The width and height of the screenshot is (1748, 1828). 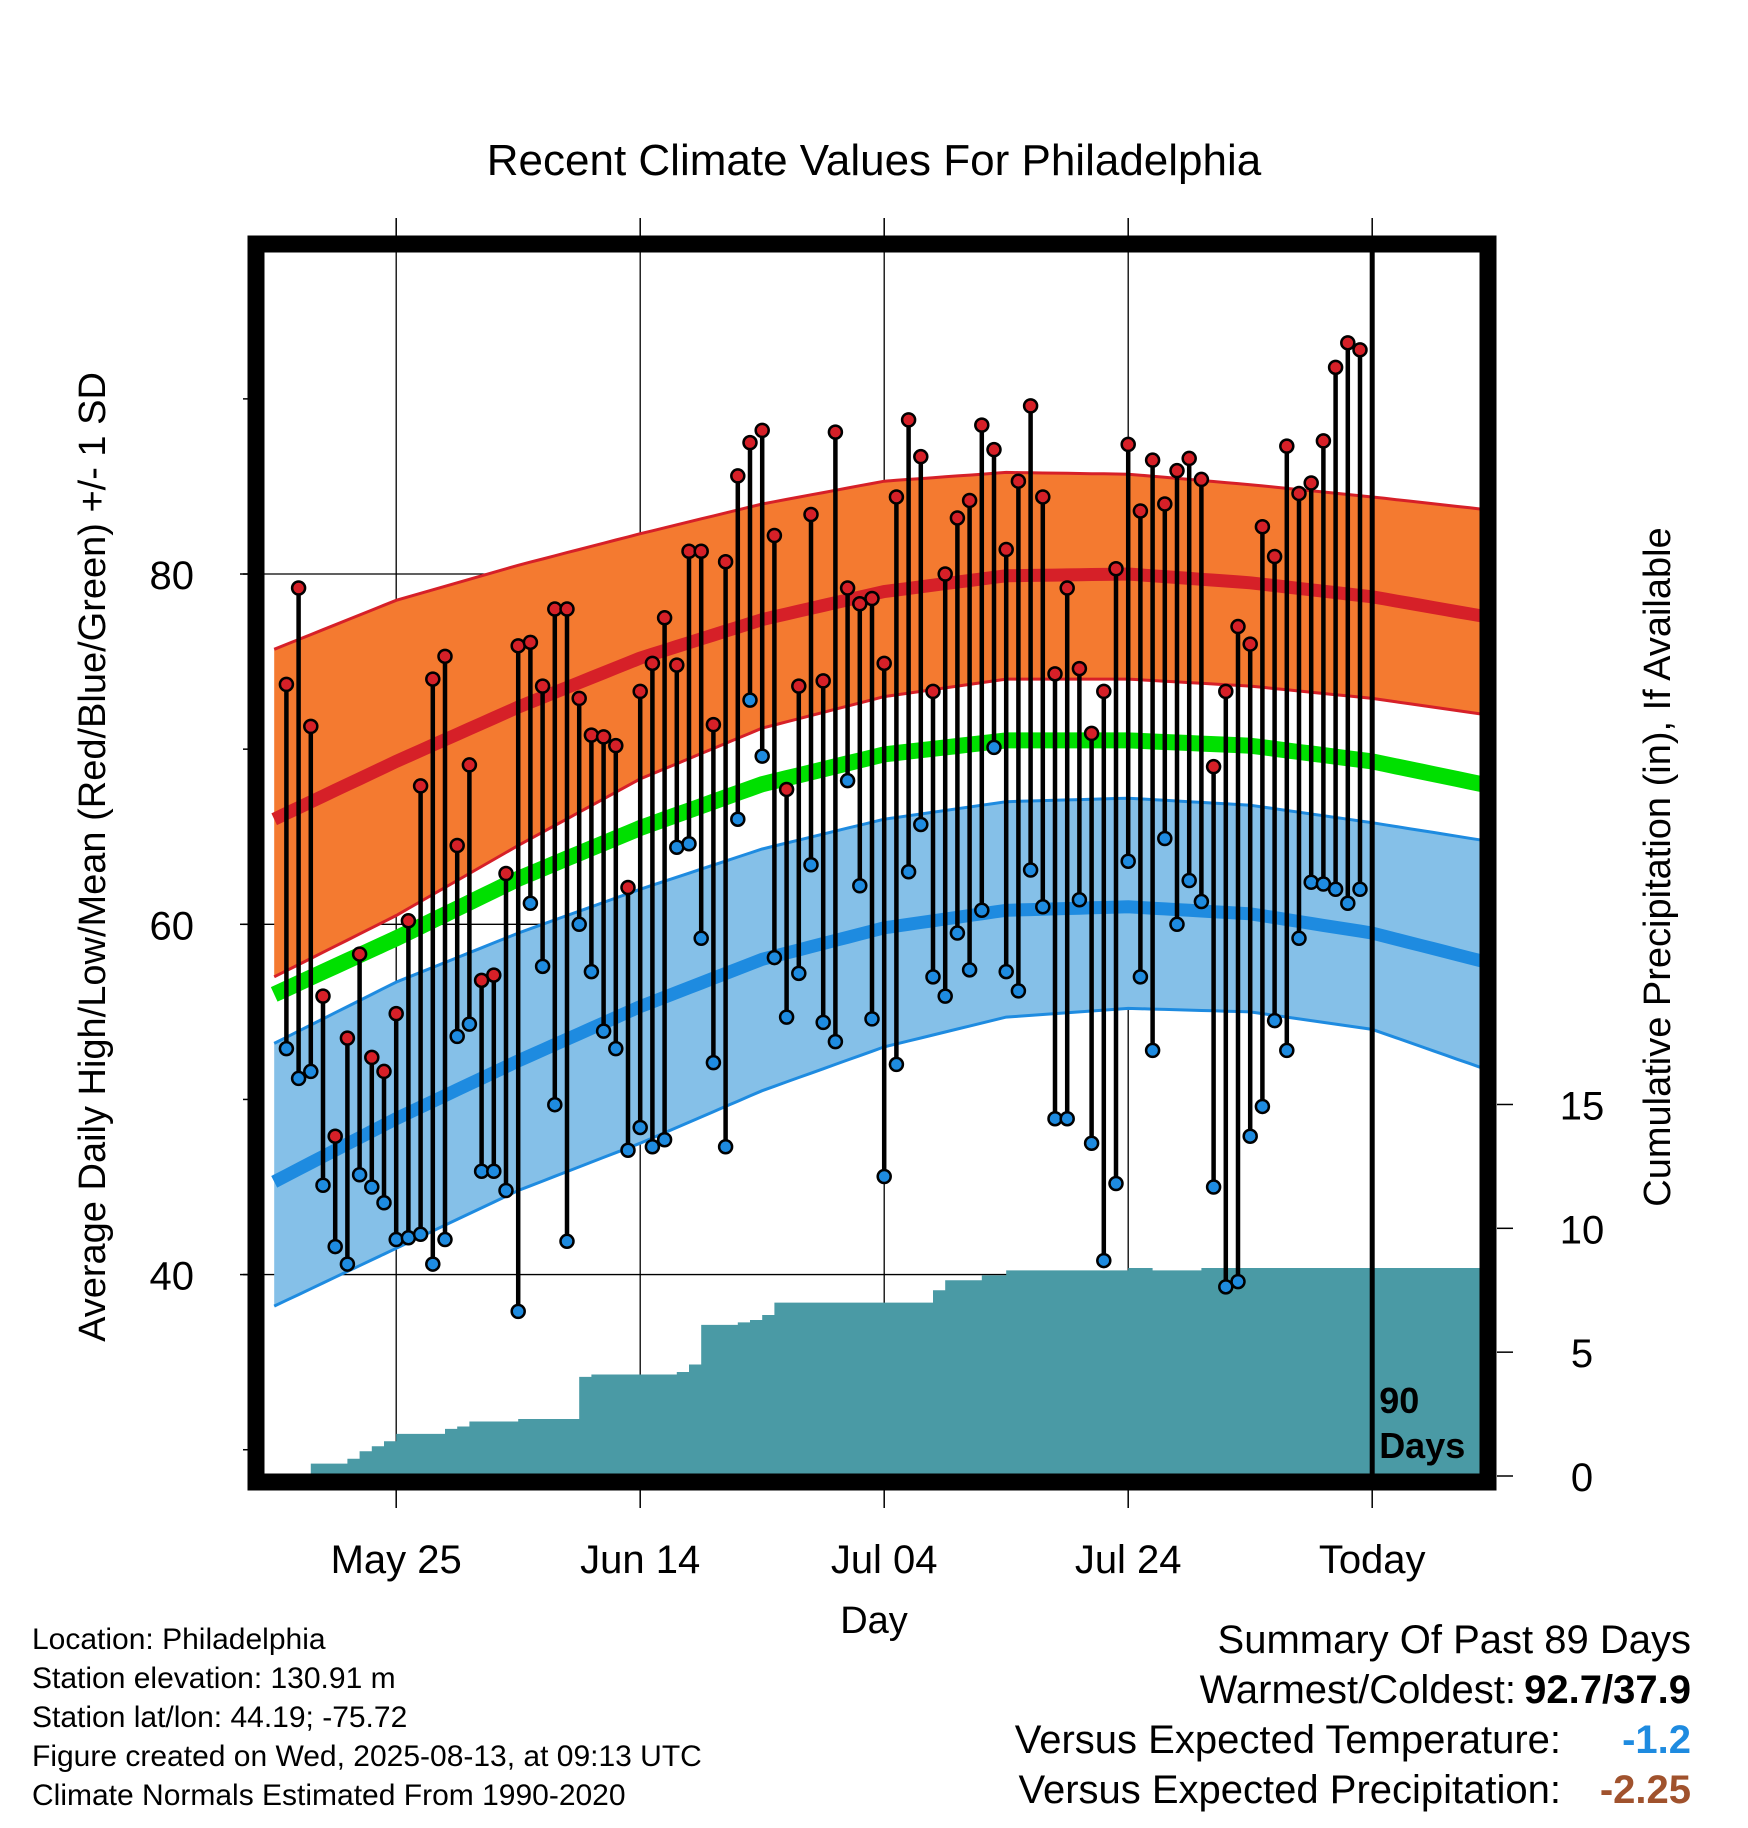 I want to click on y2-tick-label: 10, so click(x=1582, y=1230).